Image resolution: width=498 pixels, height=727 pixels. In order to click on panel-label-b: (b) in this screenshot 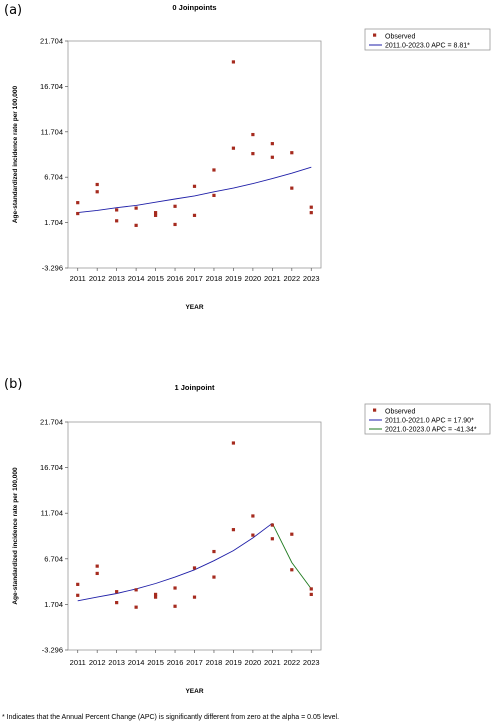, I will do `click(13, 384)`.